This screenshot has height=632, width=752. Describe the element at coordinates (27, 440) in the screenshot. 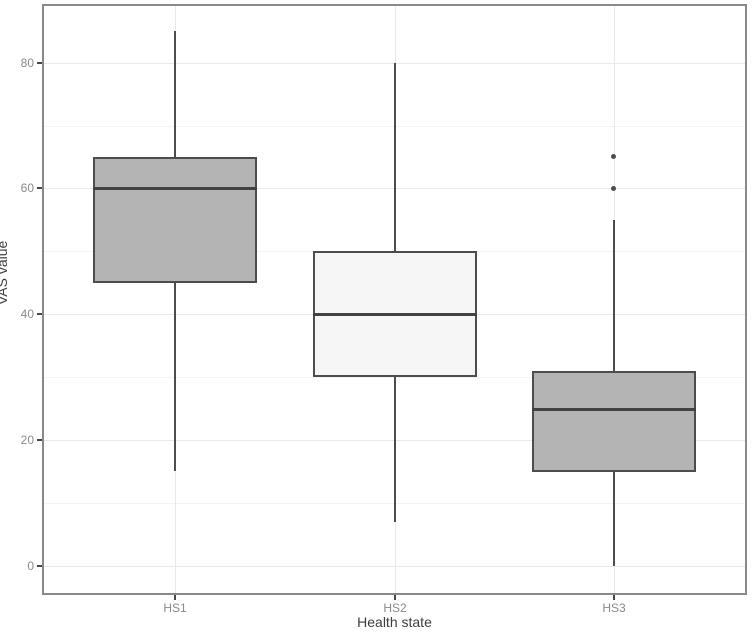

I see `y-tick-label: 20` at that location.